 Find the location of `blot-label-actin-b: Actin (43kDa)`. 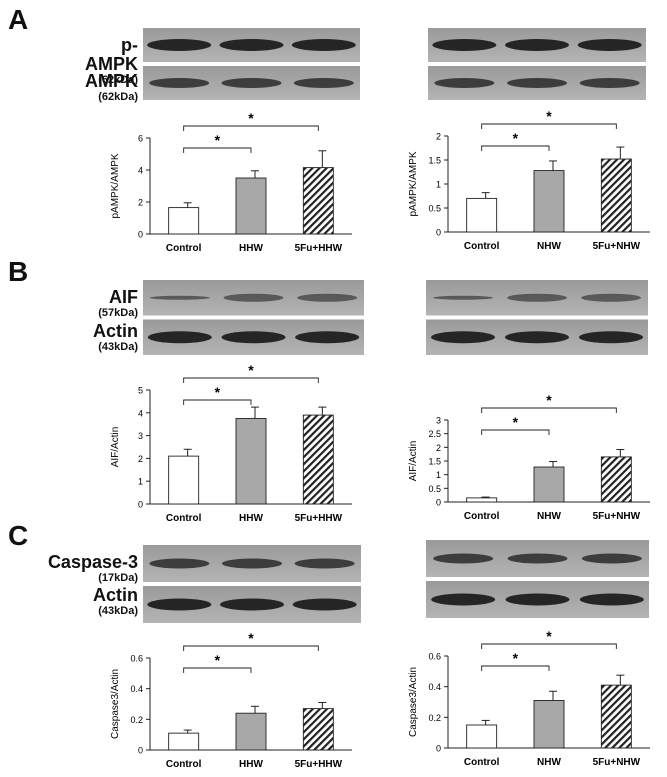

blot-label-actin-b: Actin (43kDa) is located at coordinates (107, 337).